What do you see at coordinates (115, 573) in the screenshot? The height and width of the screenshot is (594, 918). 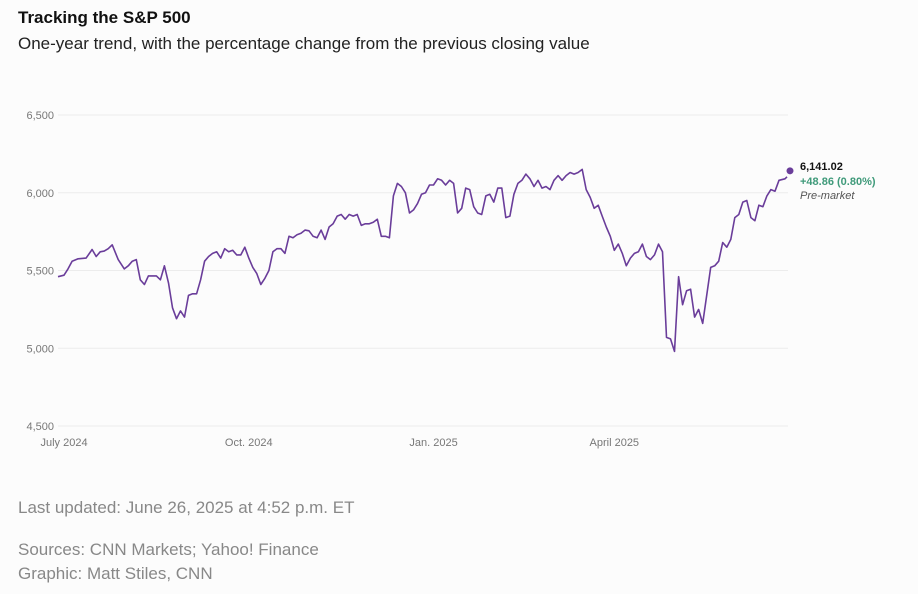 I see `graphic-credit: Graphic: Matt Stiles, CNN` at bounding box center [115, 573].